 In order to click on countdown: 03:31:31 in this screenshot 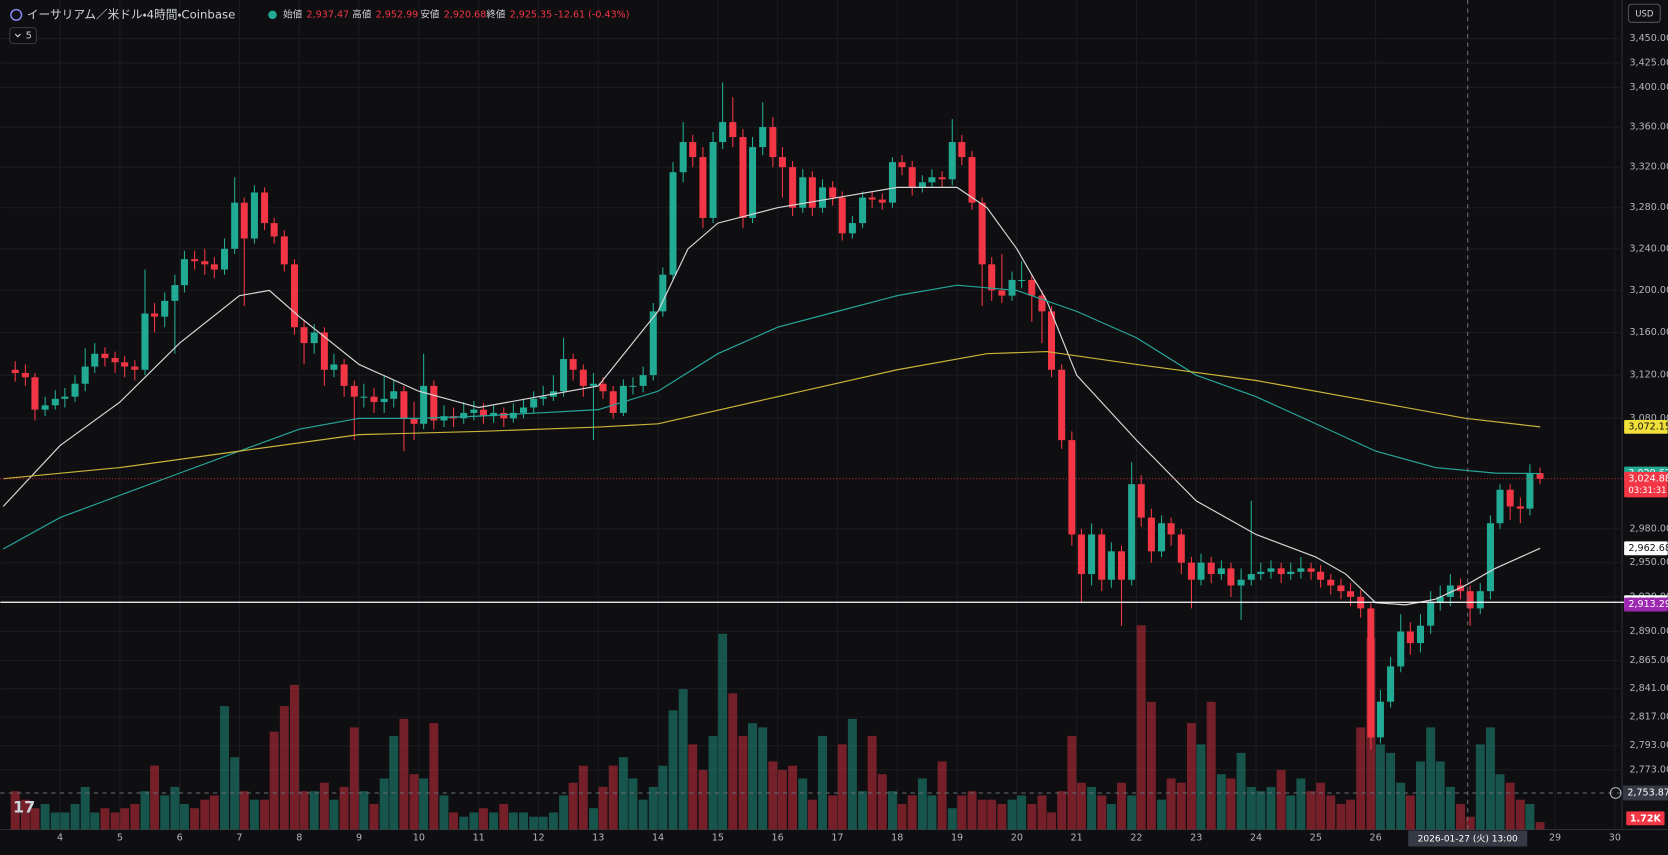, I will do `click(1647, 491)`.